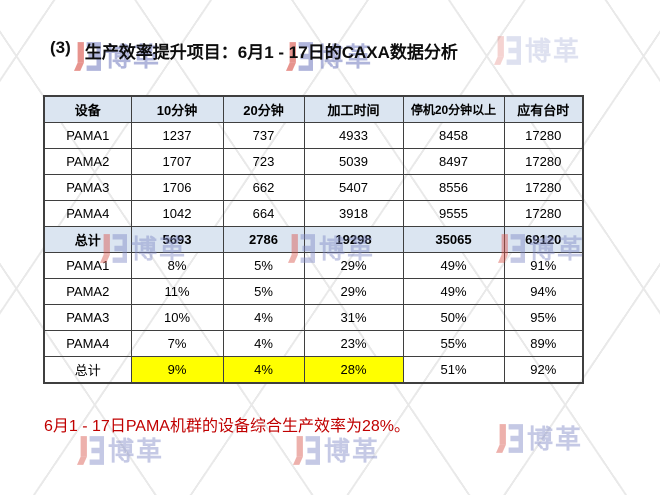 The height and width of the screenshot is (495, 660). Describe the element at coordinates (353, 161) in the screenshot. I see `table-cell: 5039` at that location.